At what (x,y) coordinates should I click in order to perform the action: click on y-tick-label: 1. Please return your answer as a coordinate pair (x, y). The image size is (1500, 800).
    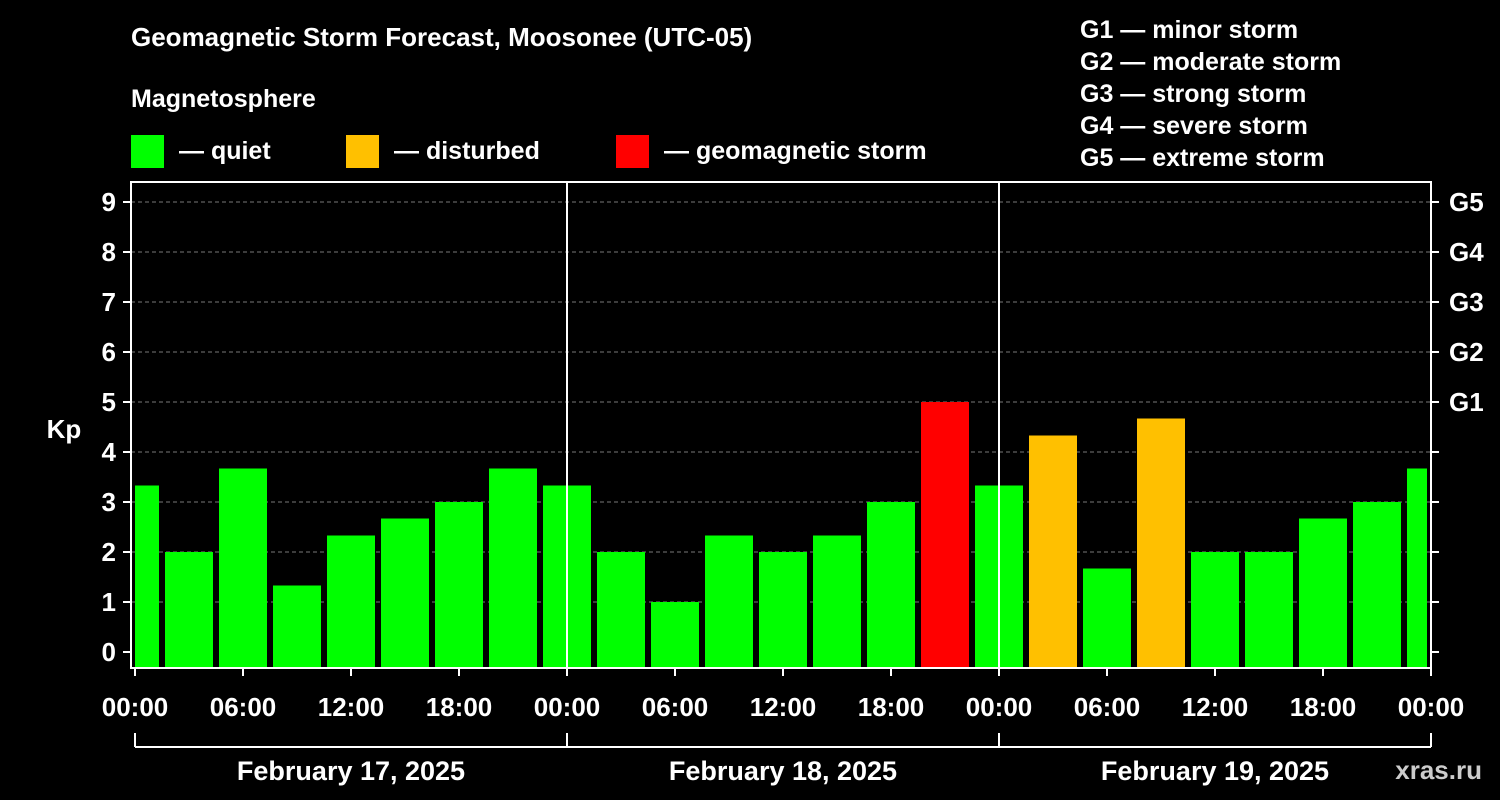
    Looking at the image, I should click on (109, 602).